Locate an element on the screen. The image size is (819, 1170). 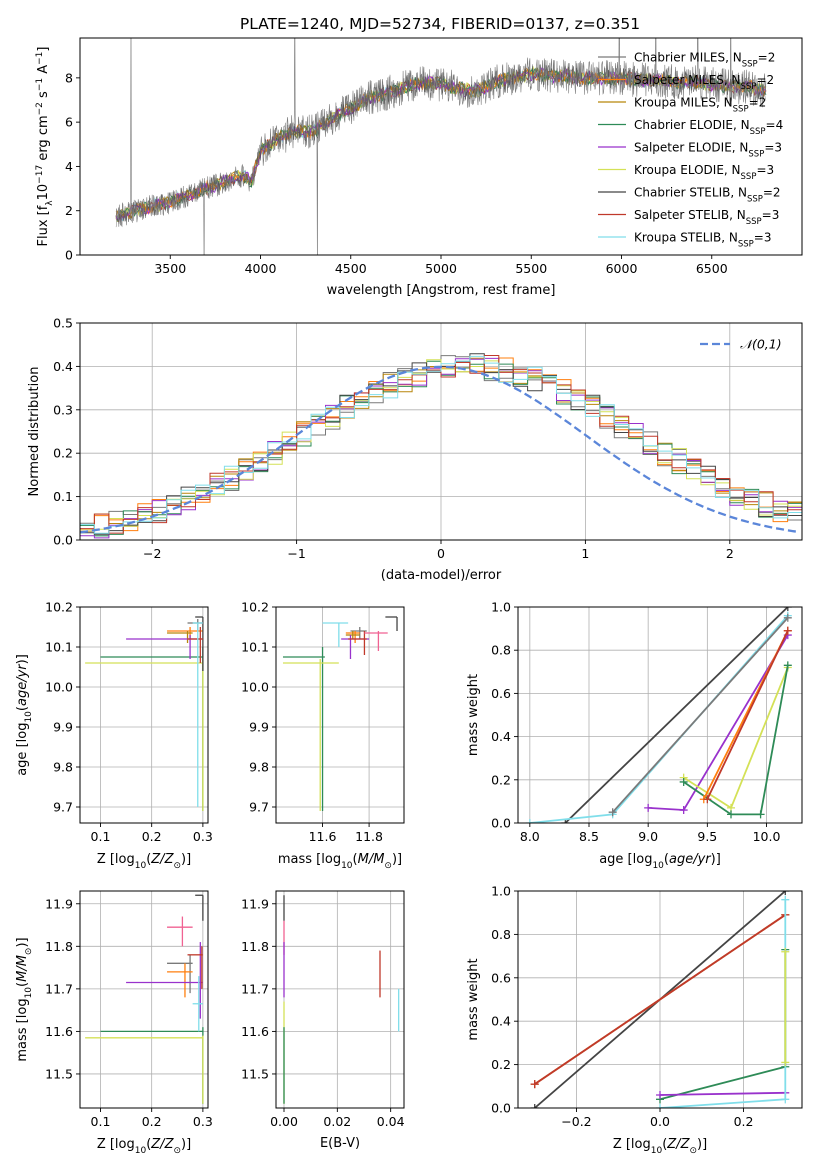
legend-label-tail: =4 is located at coordinates (775, 125).